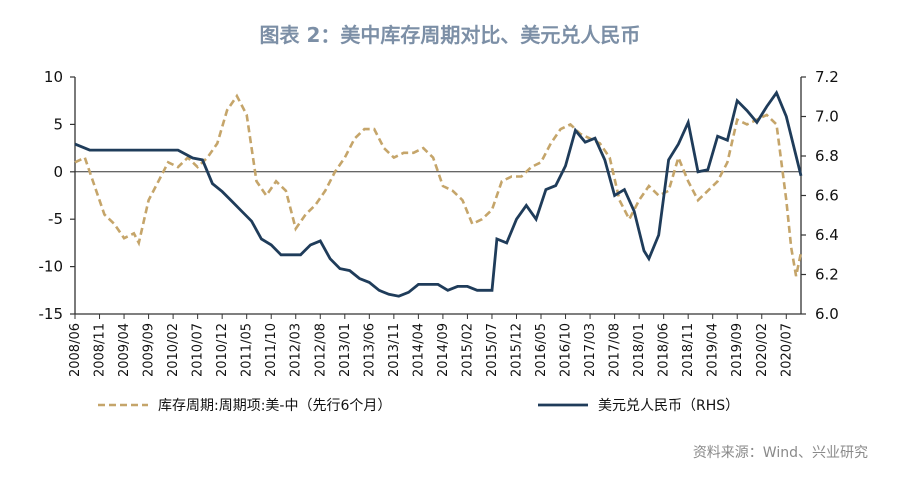  What do you see at coordinates (668, 406) in the screenshot?
I see `legend-label-usdcny: 美元兑人民币（RHS）` at bounding box center [668, 406].